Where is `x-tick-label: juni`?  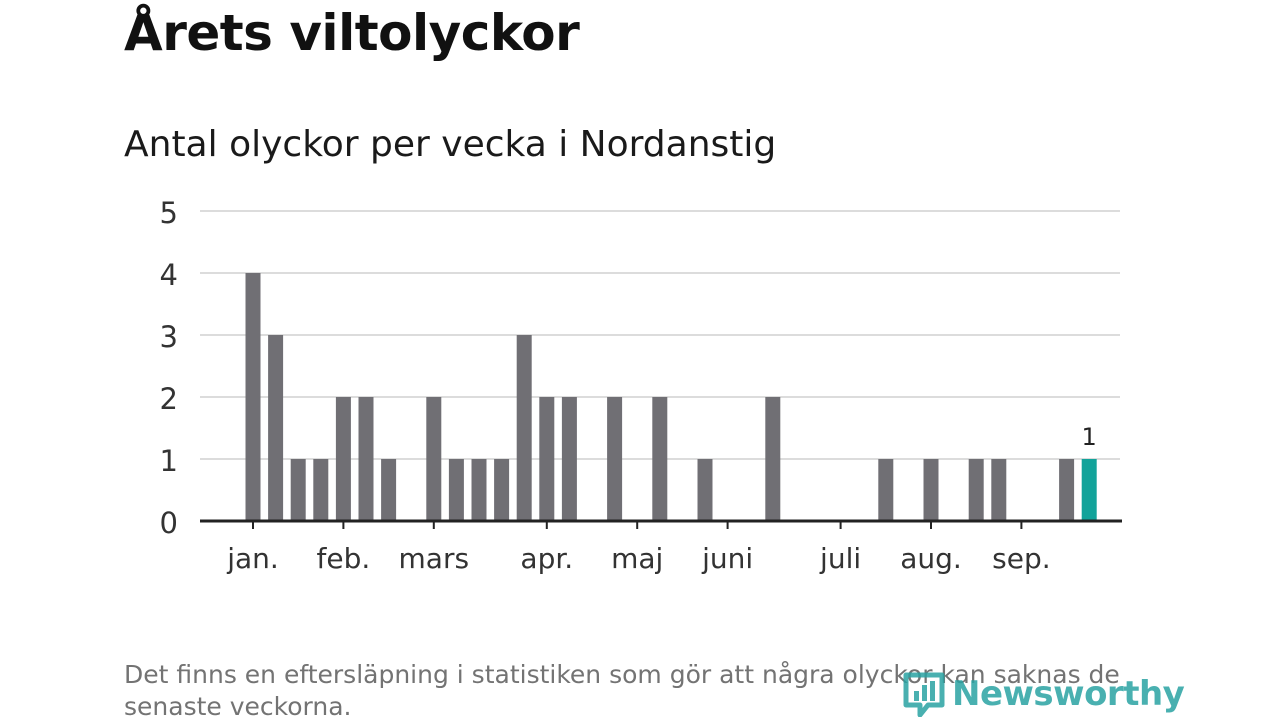
x-tick-label: juni is located at coordinates (727, 558).